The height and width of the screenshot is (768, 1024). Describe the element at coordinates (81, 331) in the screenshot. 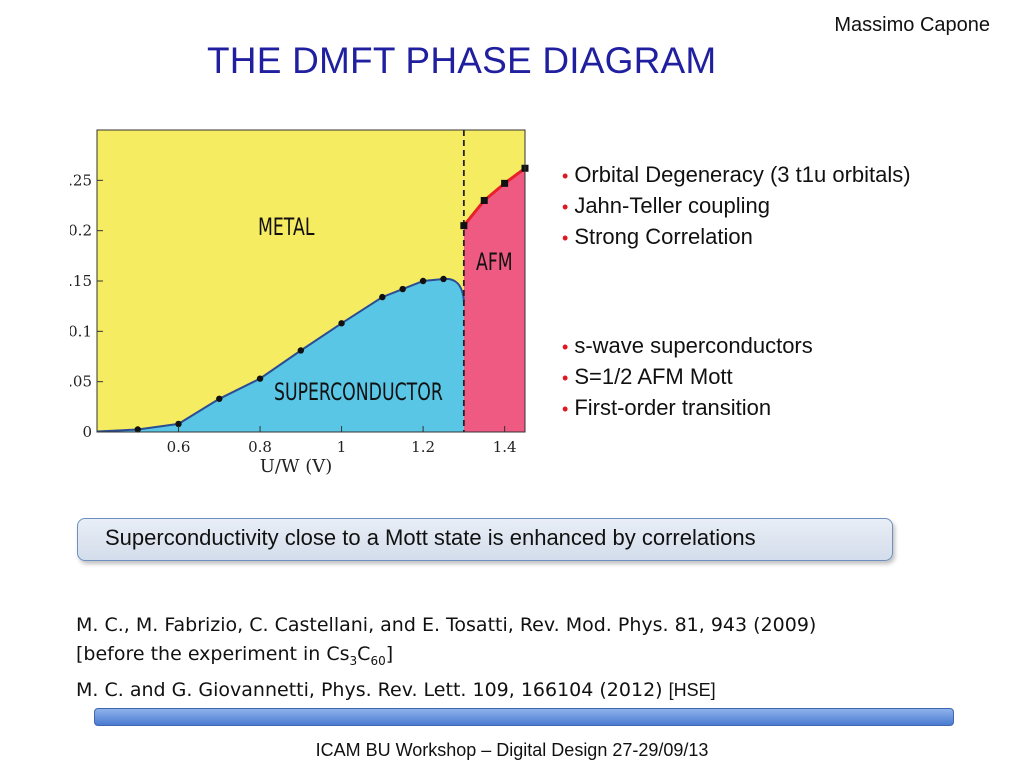

I see `y-tick-label: 0.1` at that location.